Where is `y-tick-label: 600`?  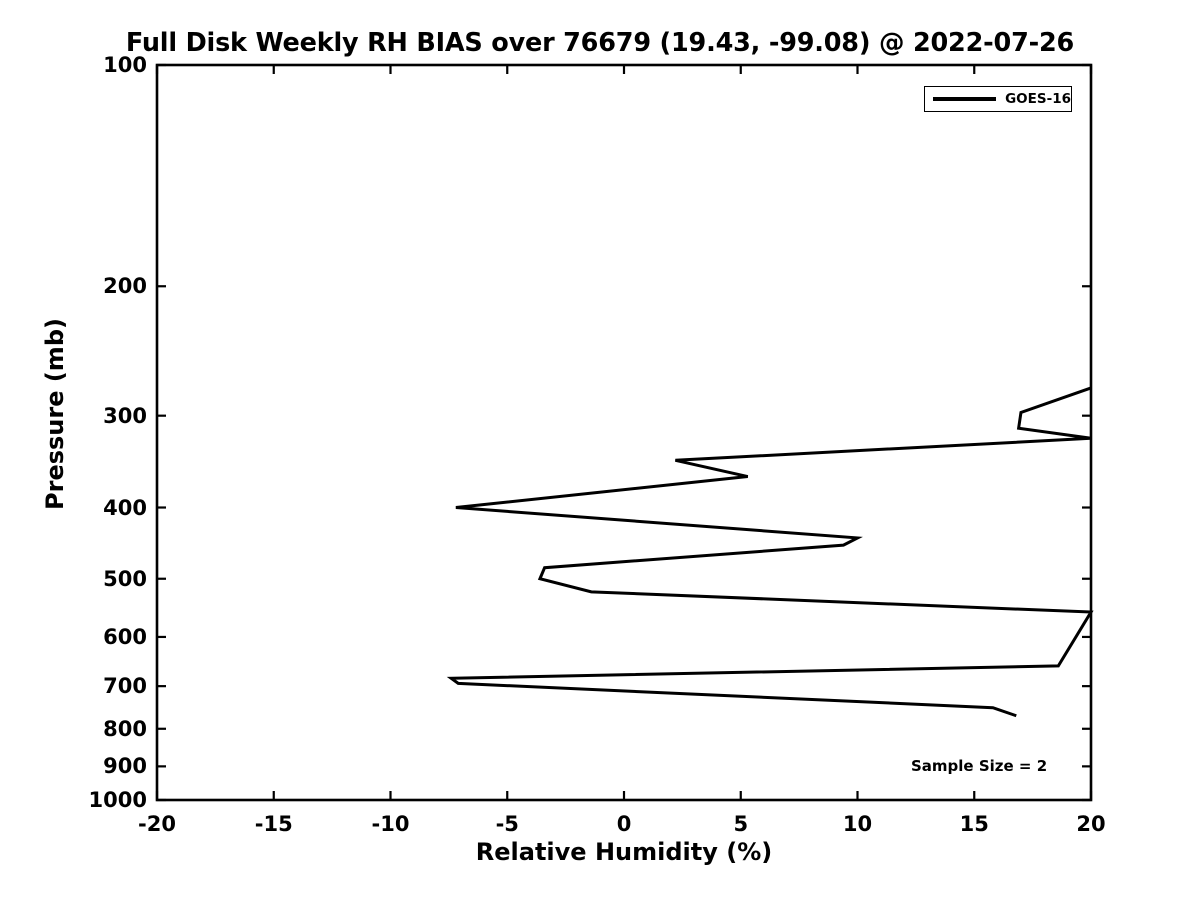
y-tick-label: 600 is located at coordinates (125, 636).